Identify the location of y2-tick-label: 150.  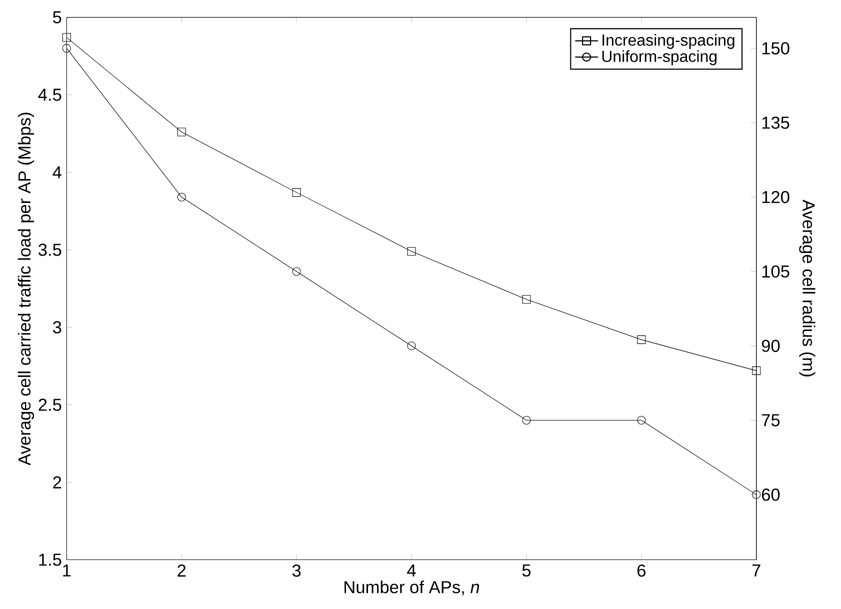
(776, 48).